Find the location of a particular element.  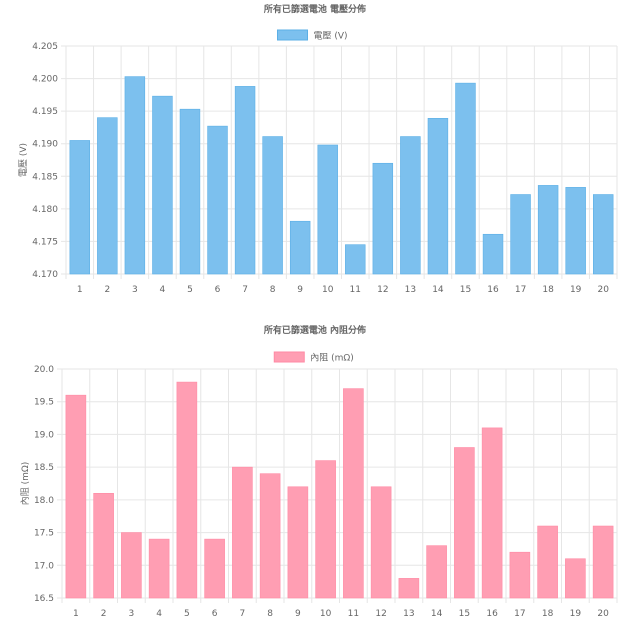

voltage-legend-swatch is located at coordinates (292, 35).